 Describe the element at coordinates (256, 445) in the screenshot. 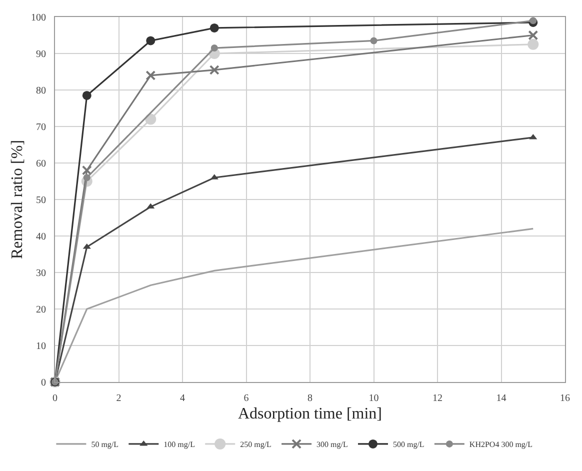

I see `legend-label: 250 mg/L` at that location.